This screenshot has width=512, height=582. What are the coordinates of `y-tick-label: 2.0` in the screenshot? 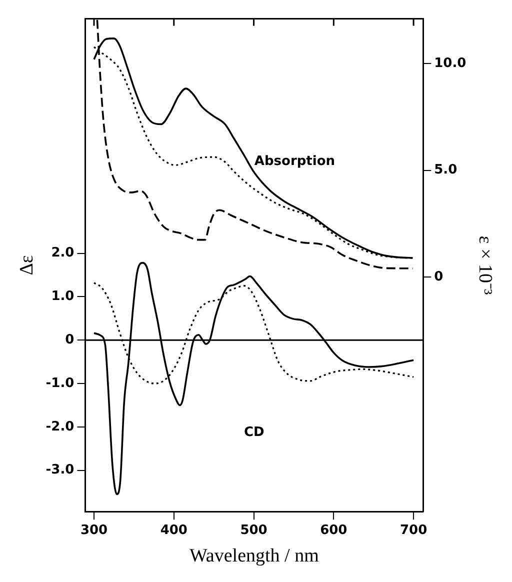 It's located at (62, 253).